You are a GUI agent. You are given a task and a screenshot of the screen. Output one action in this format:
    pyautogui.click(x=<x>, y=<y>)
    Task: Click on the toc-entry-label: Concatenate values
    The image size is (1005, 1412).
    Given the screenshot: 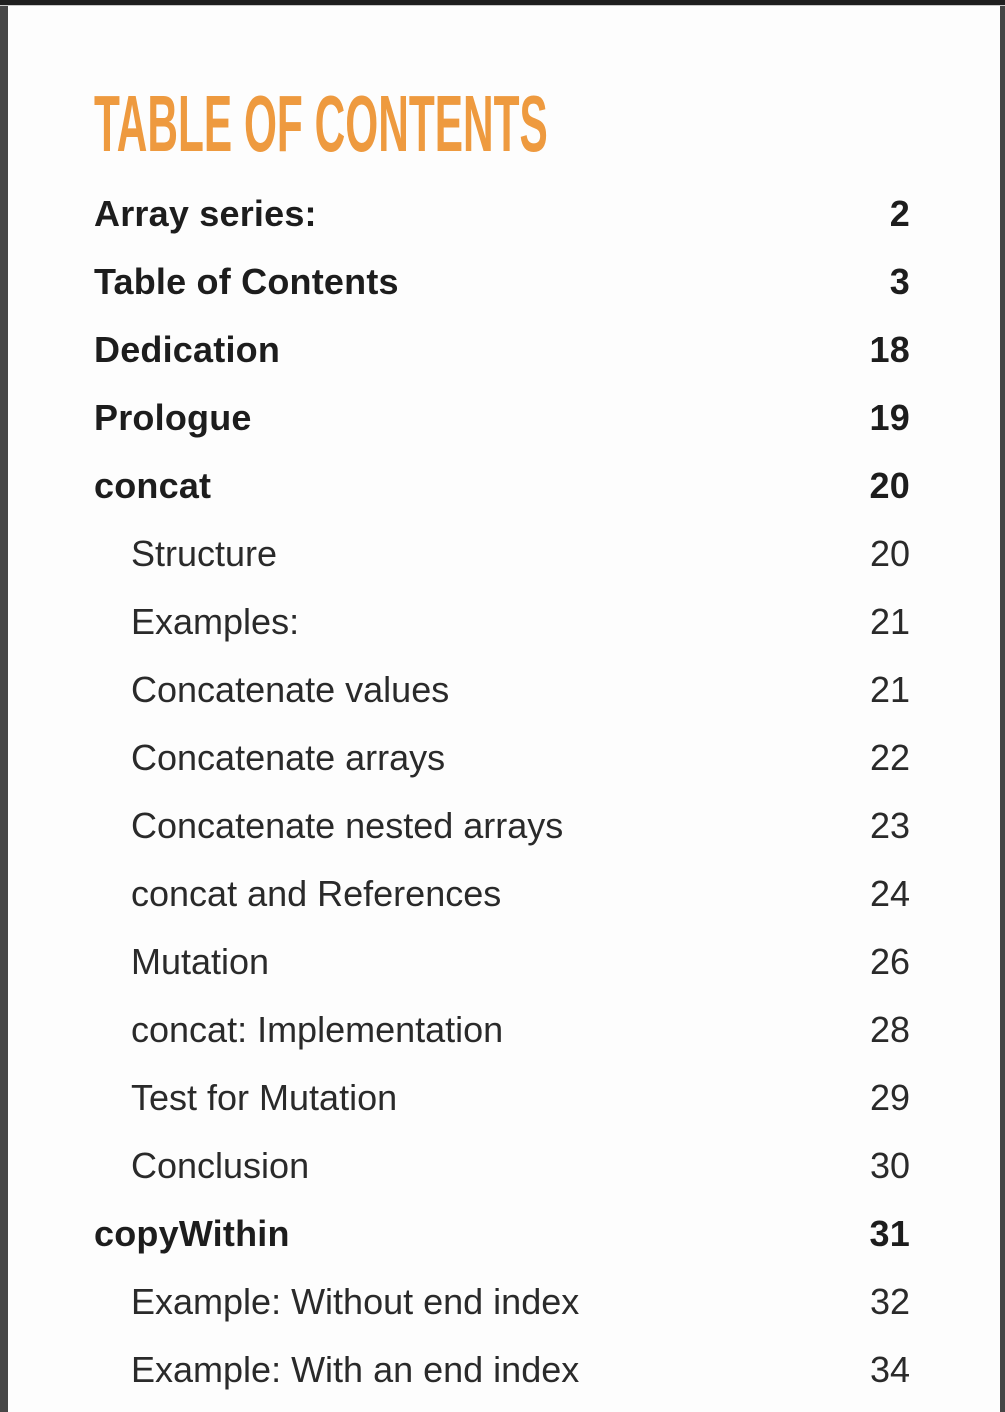 What is the action you would take?
    pyautogui.click(x=290, y=689)
    